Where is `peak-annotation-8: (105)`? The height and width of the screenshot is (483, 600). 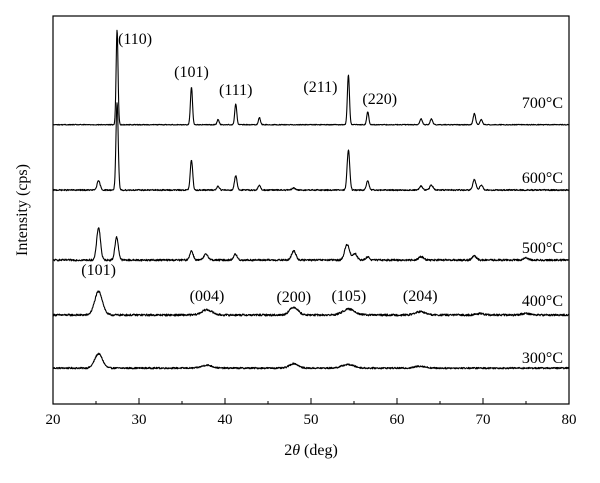
peak-annotation-8: (105) is located at coordinates (349, 296).